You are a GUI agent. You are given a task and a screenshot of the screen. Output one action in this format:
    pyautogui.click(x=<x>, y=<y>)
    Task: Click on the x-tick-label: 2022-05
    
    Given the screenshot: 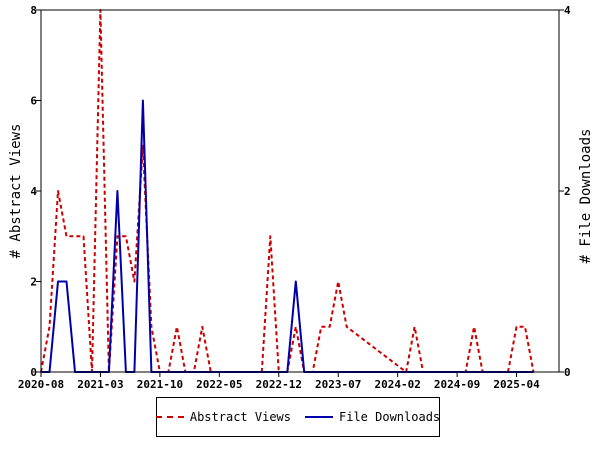 What is the action you would take?
    pyautogui.click(x=219, y=384)
    